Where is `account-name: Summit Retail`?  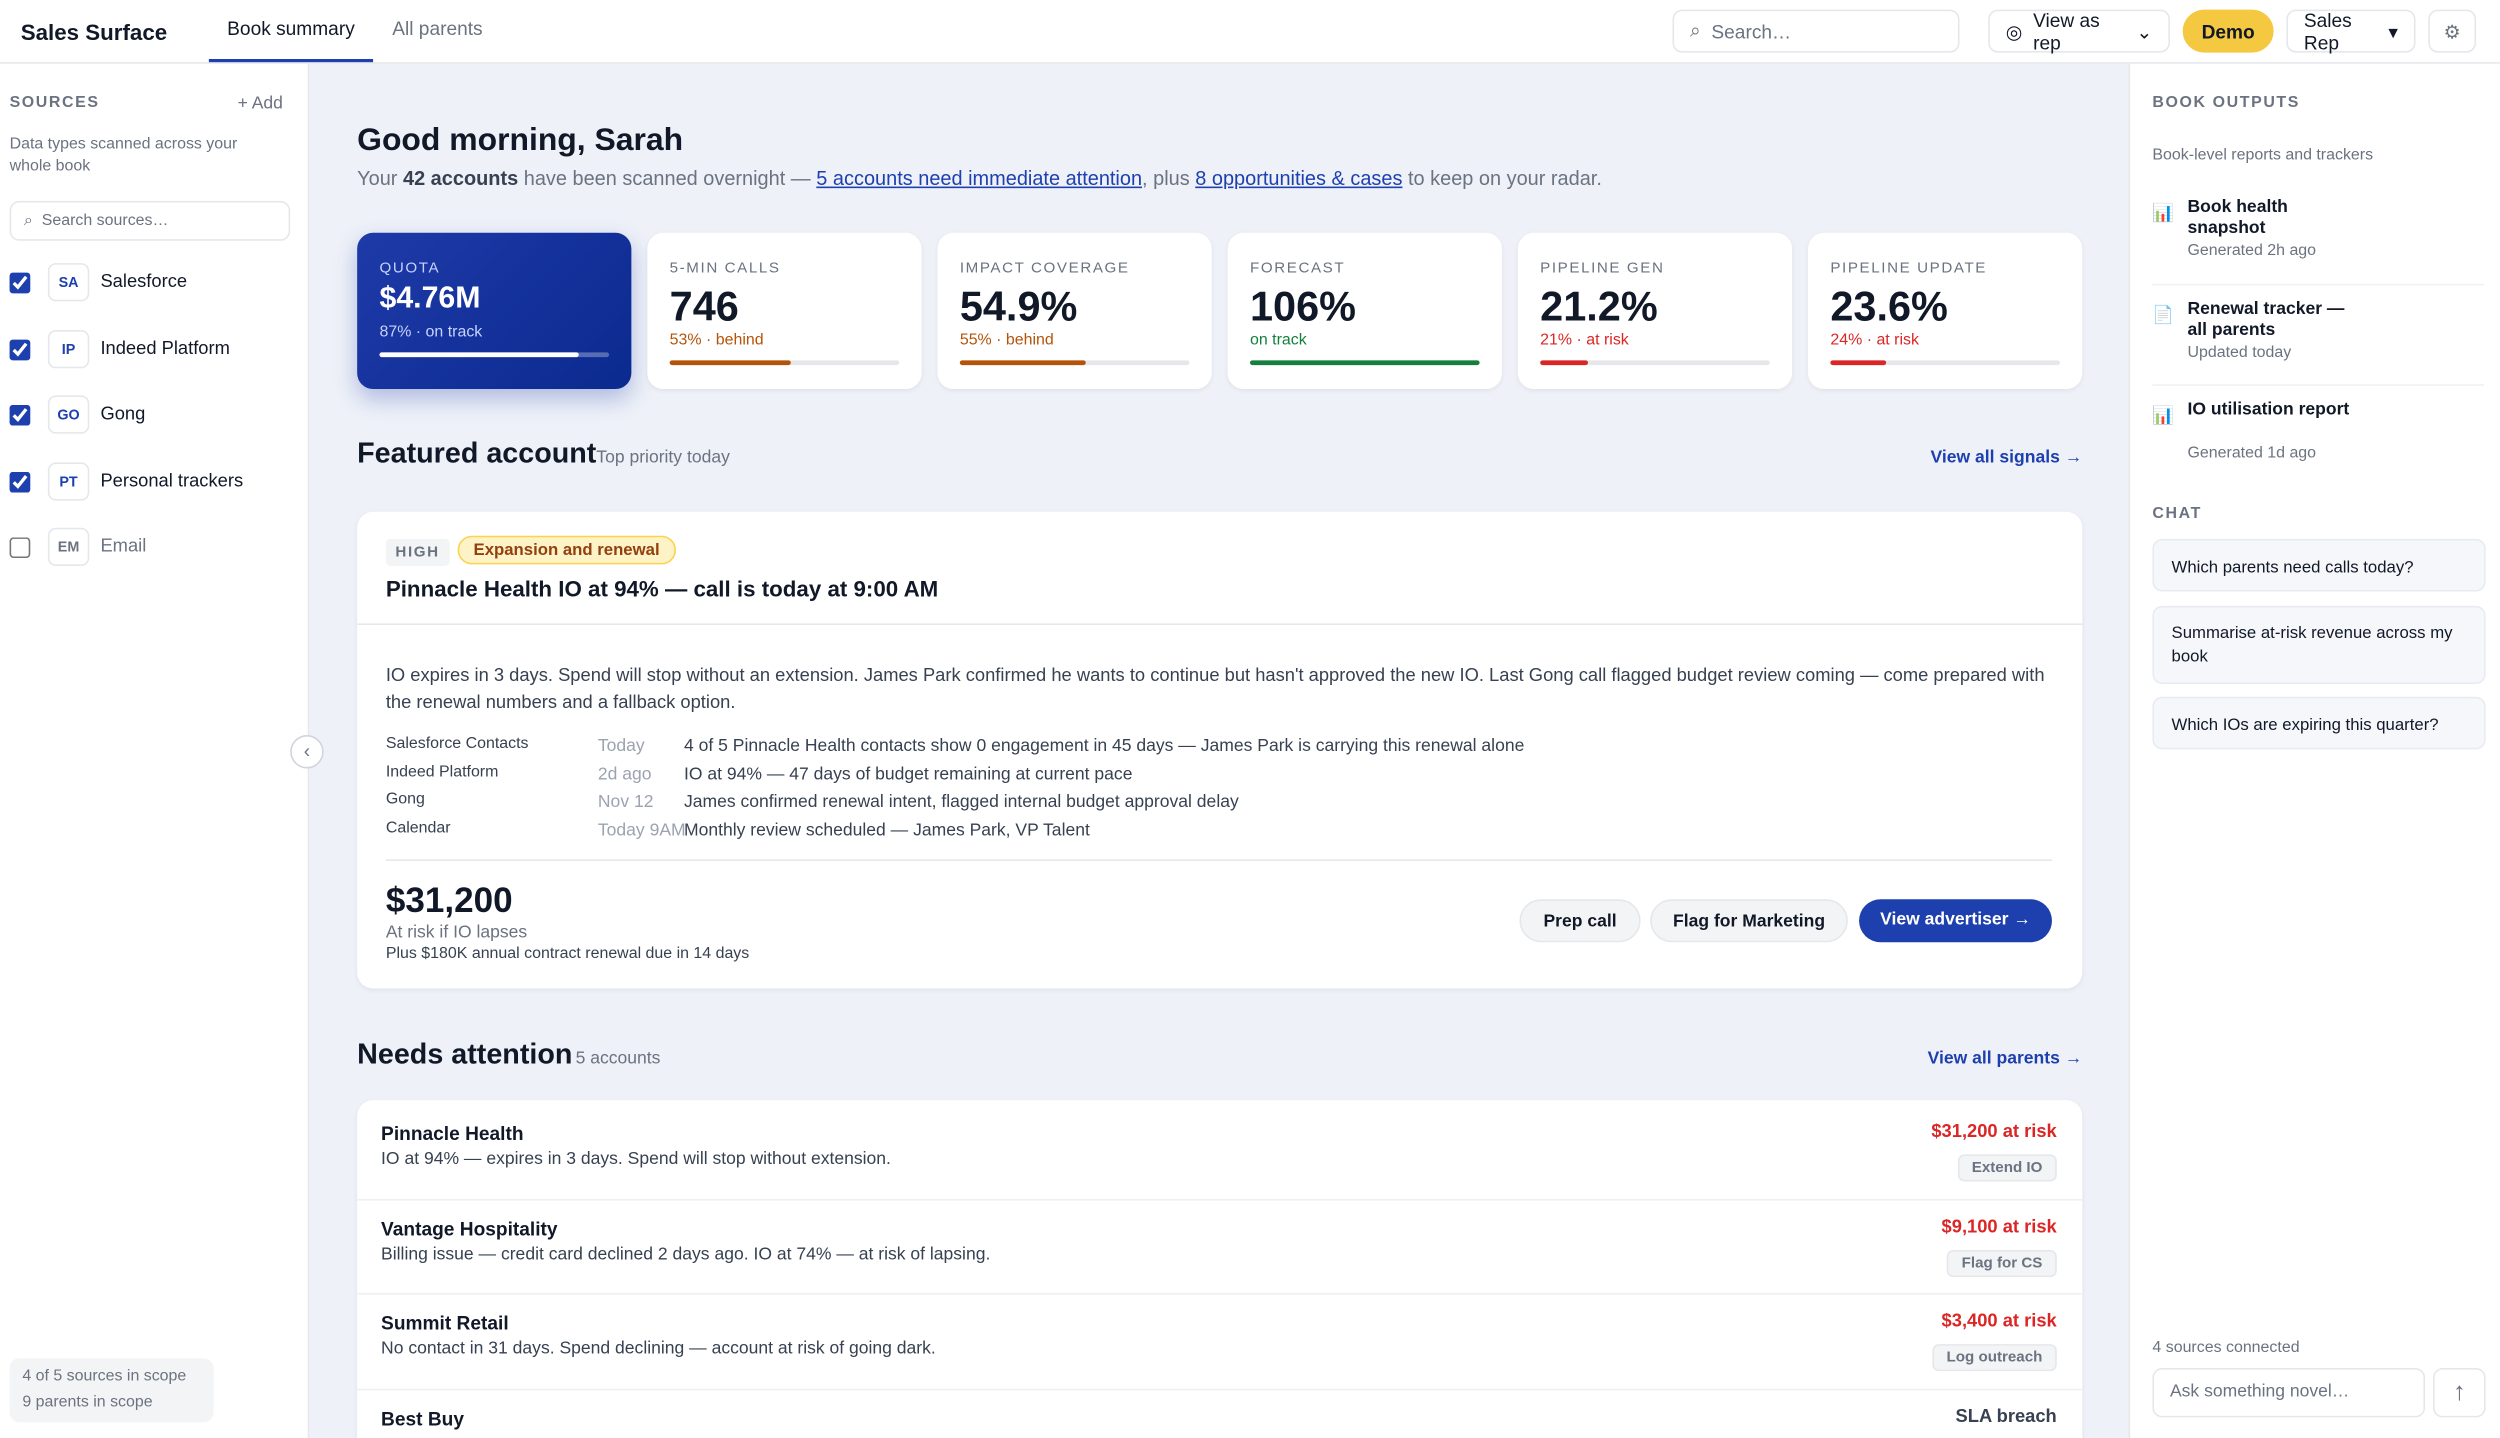
account-name: Summit Retail is located at coordinates (445, 1323).